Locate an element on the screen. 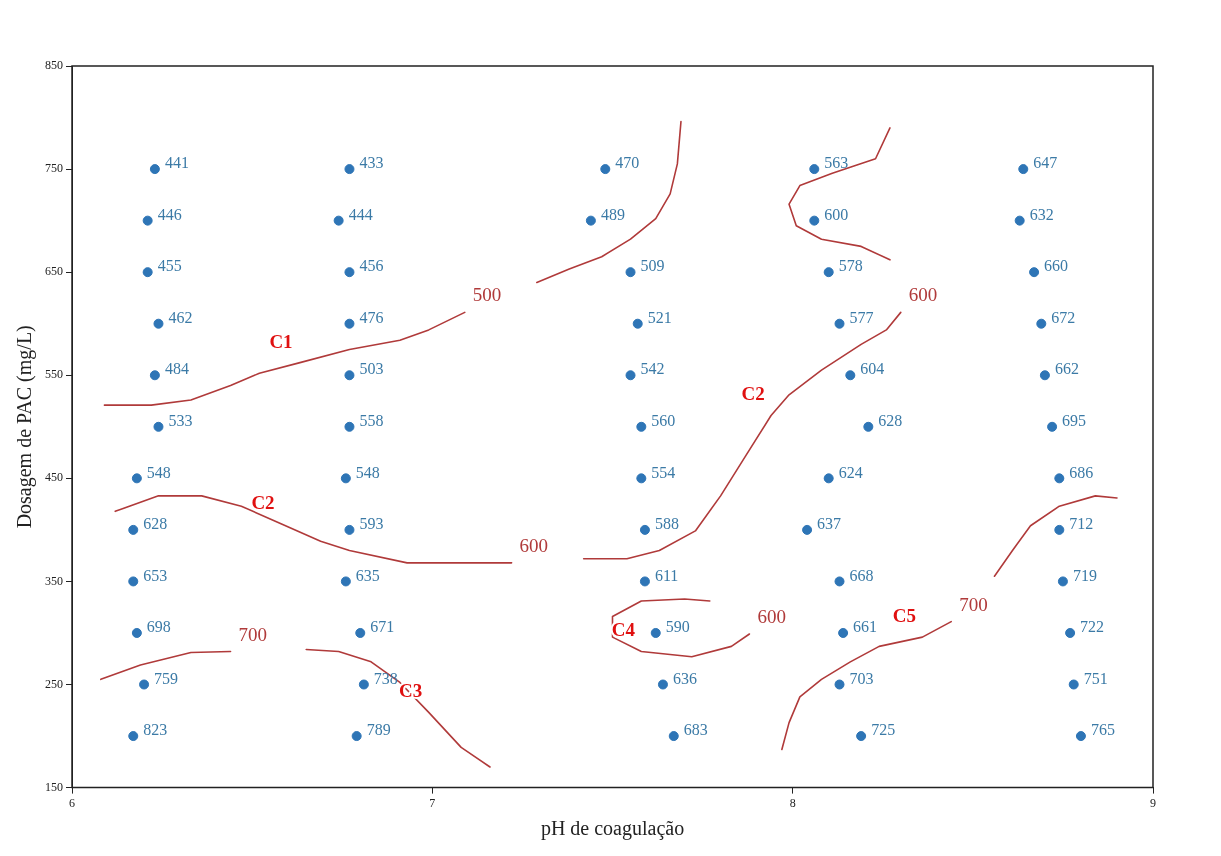 The height and width of the screenshot is (856, 1221). y-tick-label: 750 is located at coordinates (54, 168).